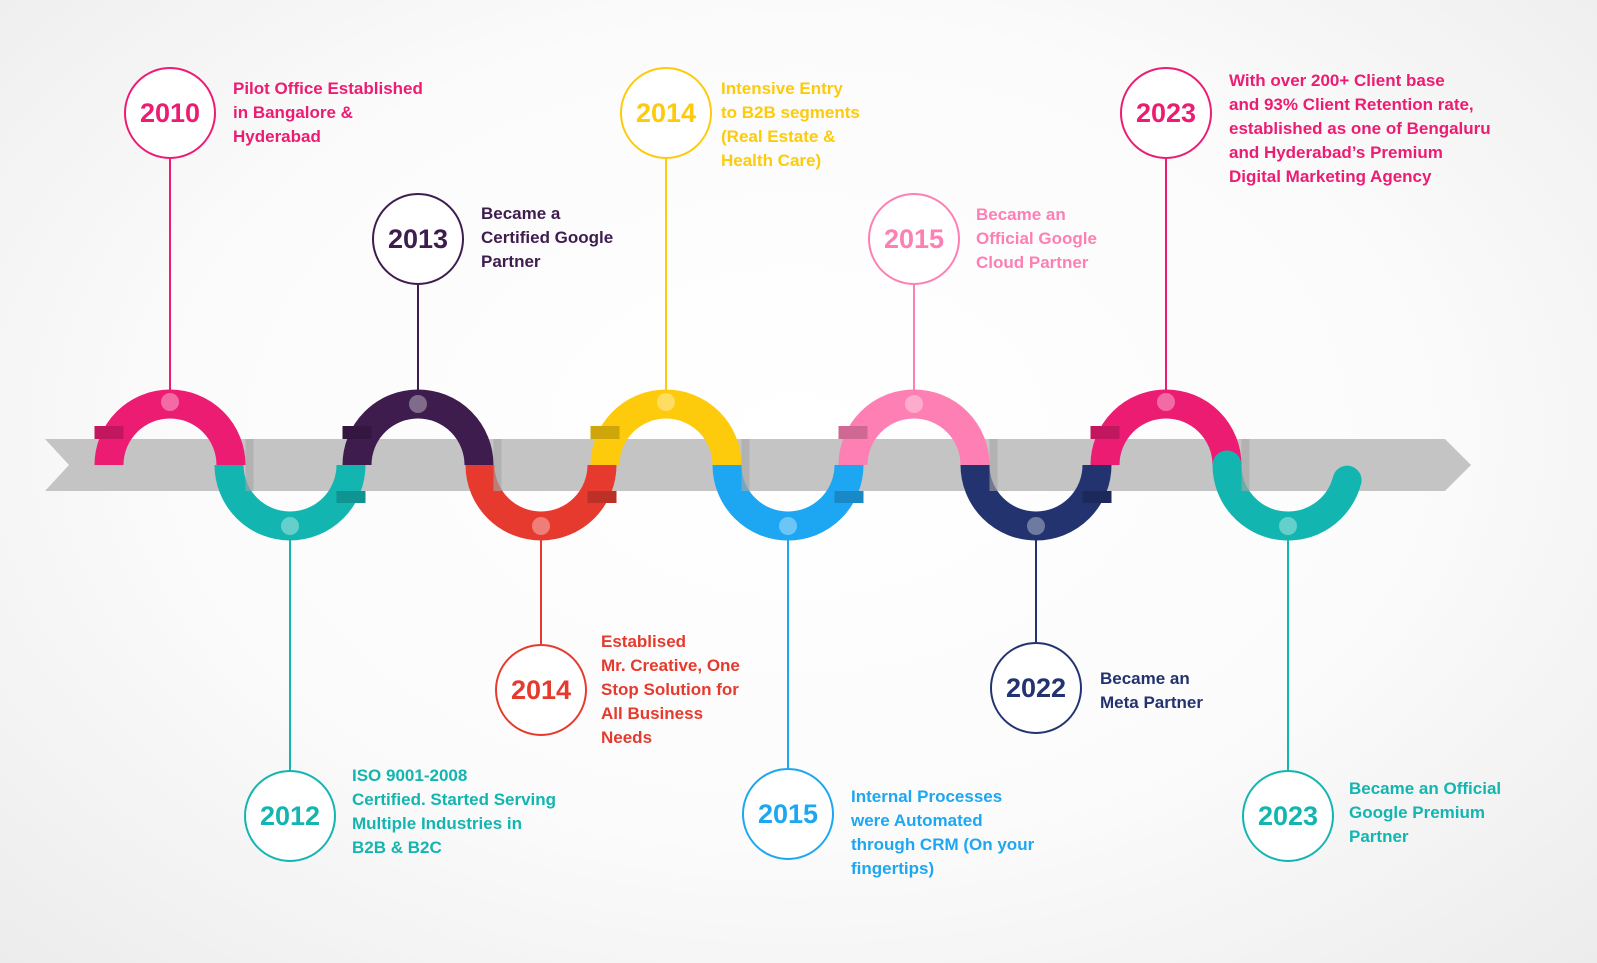  I want to click on year-badge: 2010, so click(170, 113).